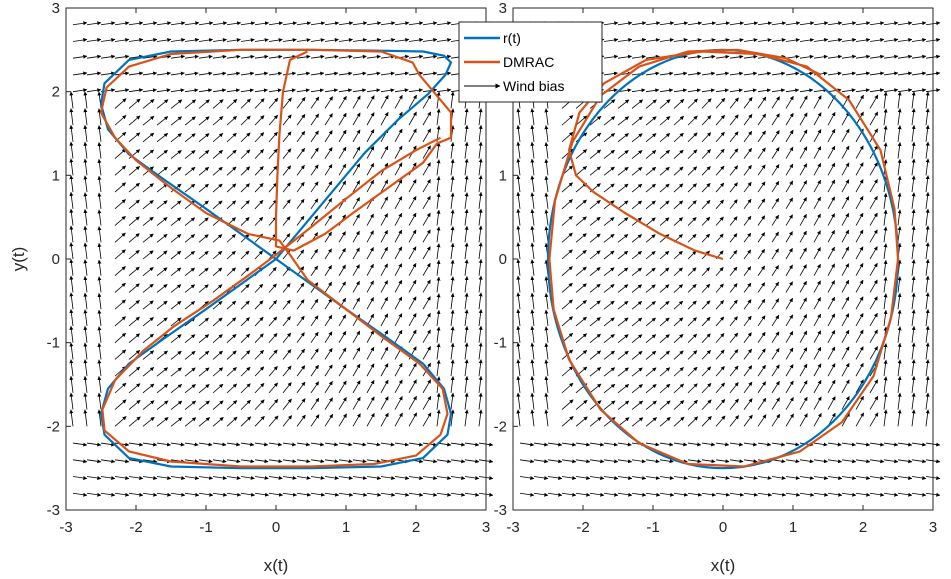 Image resolution: width=951 pixels, height=579 pixels. I want to click on x-tick-label: 2, so click(863, 527).